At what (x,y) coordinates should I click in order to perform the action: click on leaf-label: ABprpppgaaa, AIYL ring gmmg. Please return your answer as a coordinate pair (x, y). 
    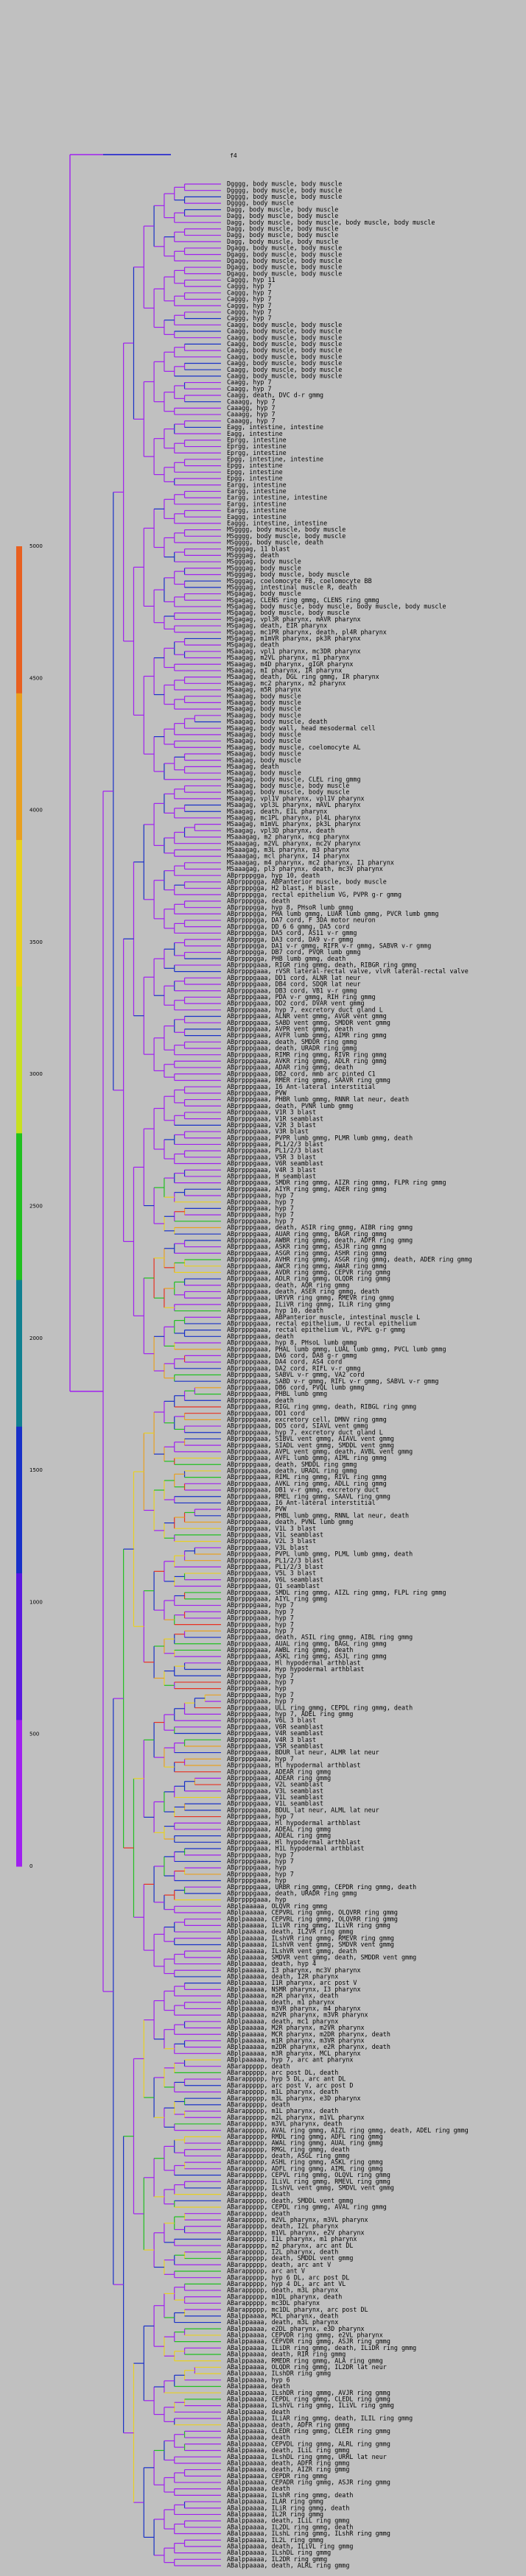
    Looking at the image, I should click on (277, 1598).